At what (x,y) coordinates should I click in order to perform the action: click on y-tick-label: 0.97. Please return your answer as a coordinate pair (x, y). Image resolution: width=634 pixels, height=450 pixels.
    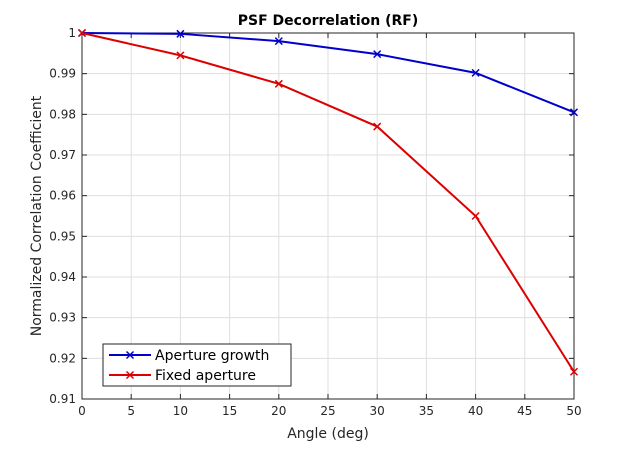
    Looking at the image, I should click on (62, 155).